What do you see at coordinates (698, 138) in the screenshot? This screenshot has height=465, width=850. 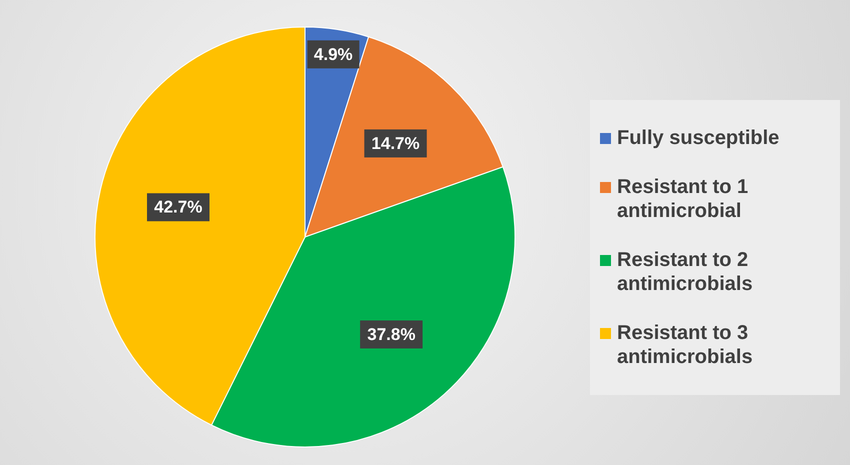 I see `legend-label: Fully susceptible` at bounding box center [698, 138].